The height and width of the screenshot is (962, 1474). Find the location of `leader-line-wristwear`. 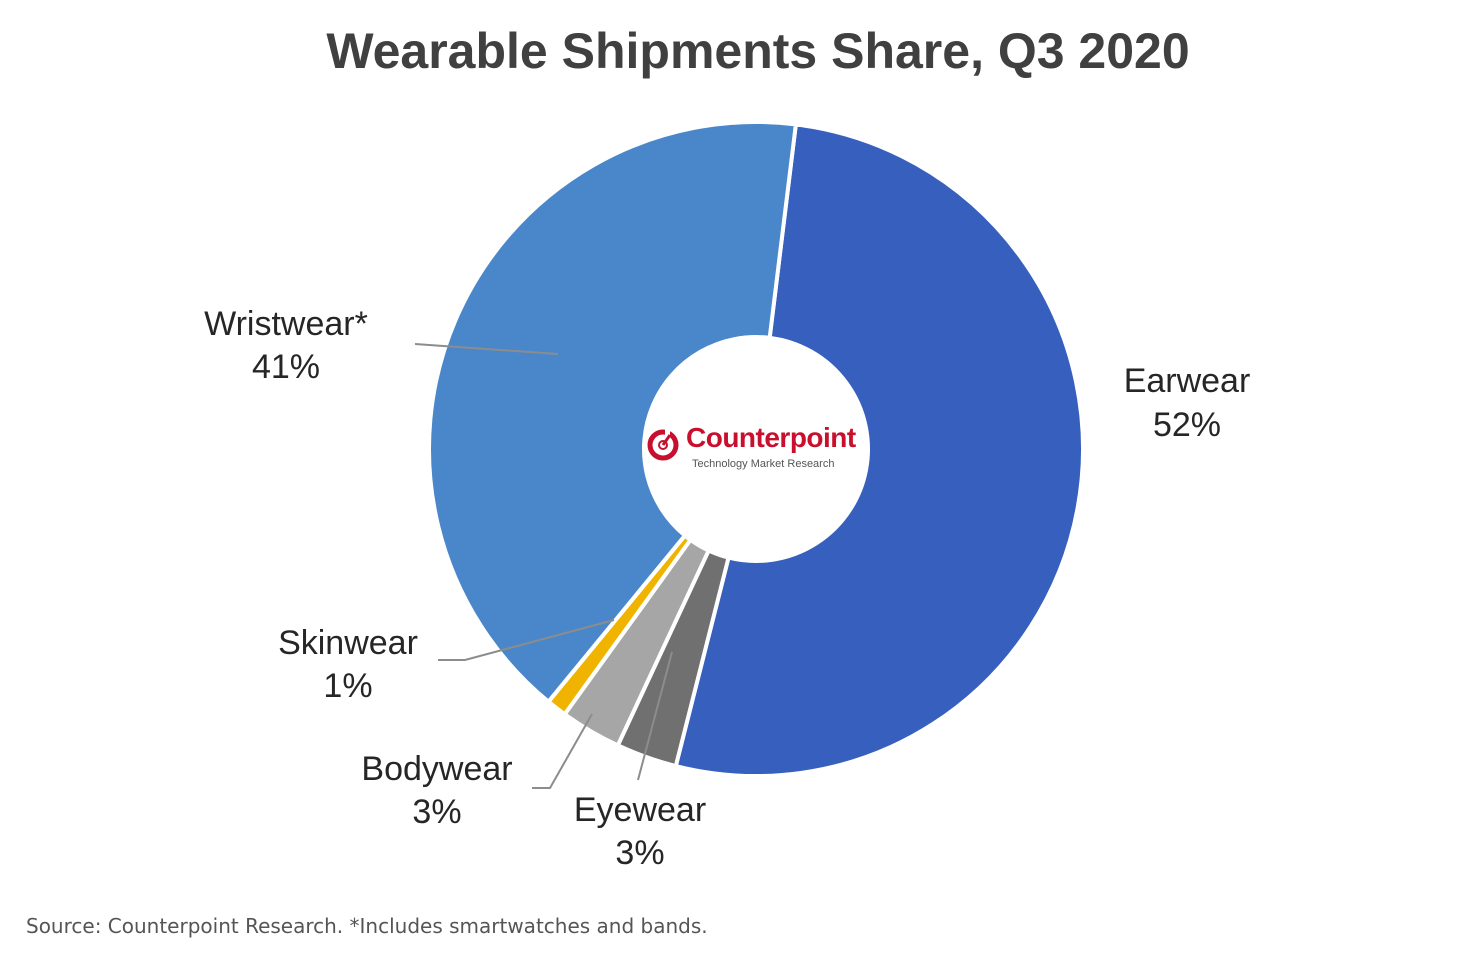

leader-line-wristwear is located at coordinates (486, 349).